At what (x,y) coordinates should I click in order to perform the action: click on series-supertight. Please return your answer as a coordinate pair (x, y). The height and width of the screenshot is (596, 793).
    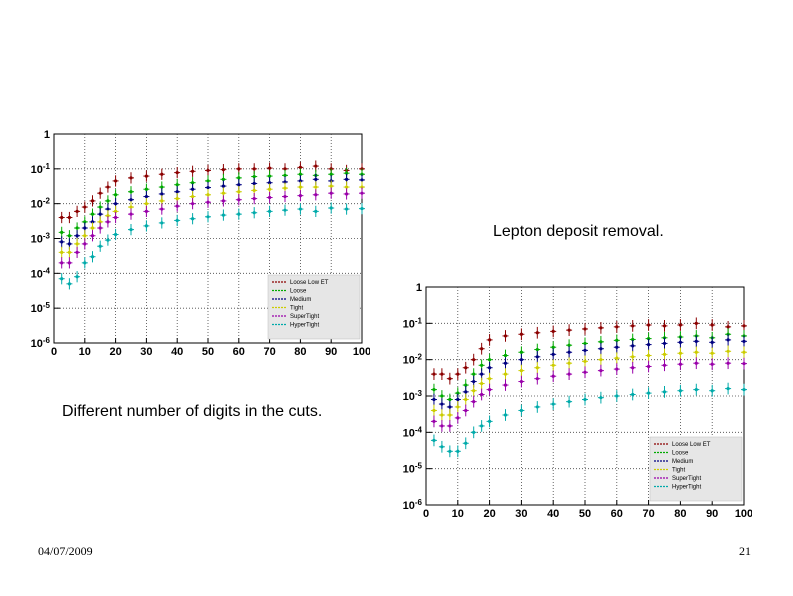
    Looking at the image, I should click on (211, 228).